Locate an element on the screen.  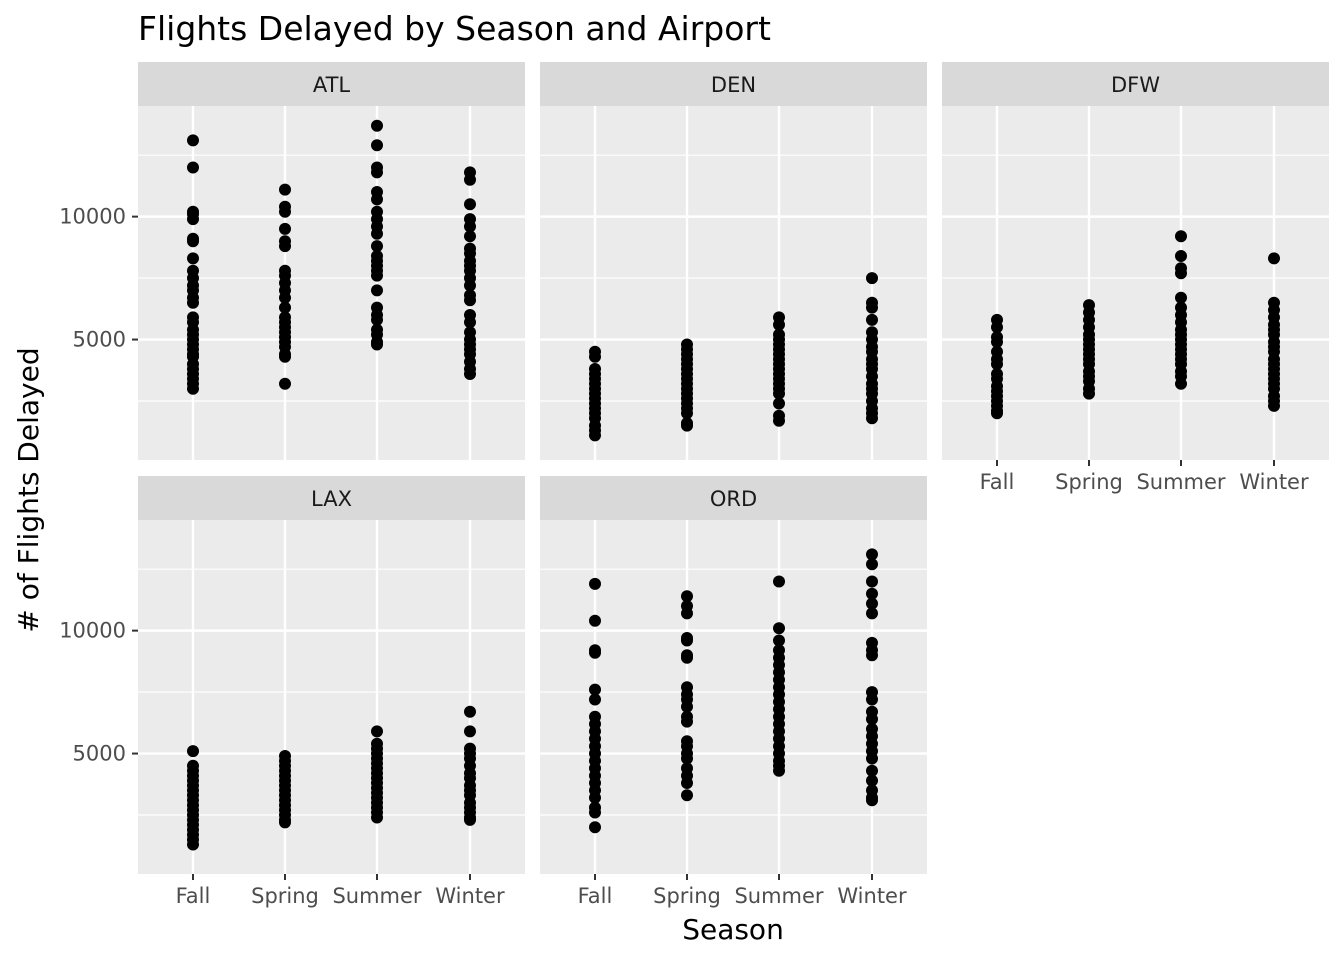
x-tick-label: Spring is located at coordinates (285, 896).